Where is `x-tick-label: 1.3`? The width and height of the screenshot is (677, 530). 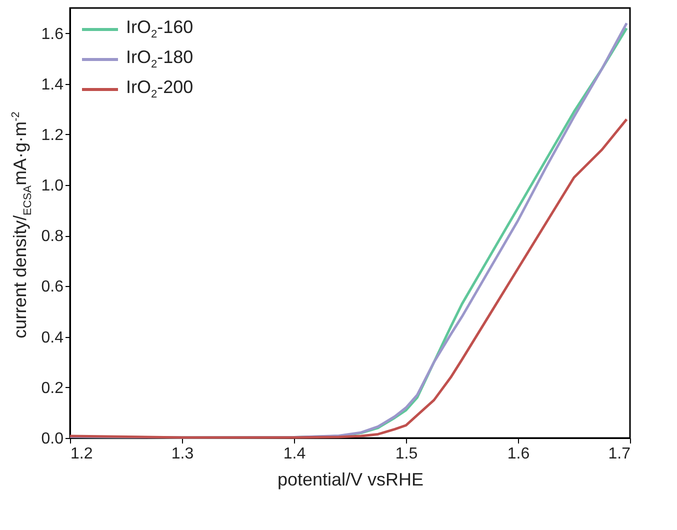 x-tick-label: 1.3 is located at coordinates (182, 454).